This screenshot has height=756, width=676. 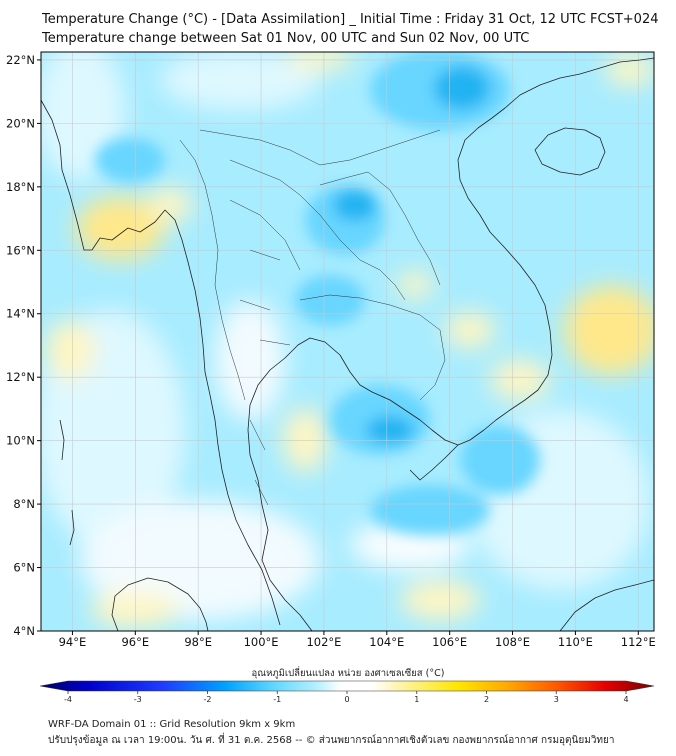 What do you see at coordinates (212, 270) in the screenshot?
I see `border-thai-myanmar` at bounding box center [212, 270].